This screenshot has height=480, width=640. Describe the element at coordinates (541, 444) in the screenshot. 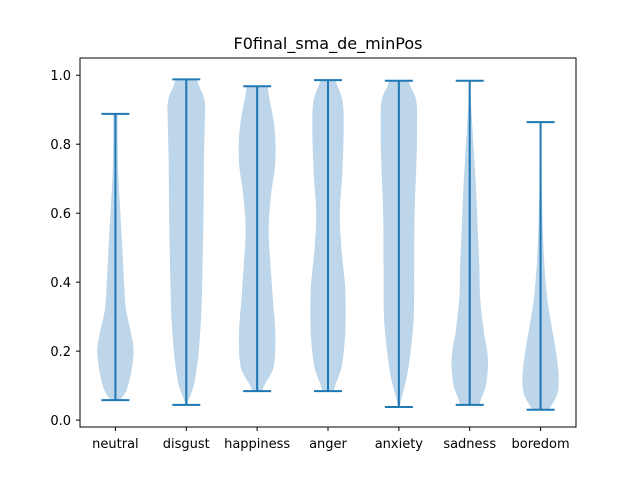

I see `x-tick-label-boredom: boredom` at that location.